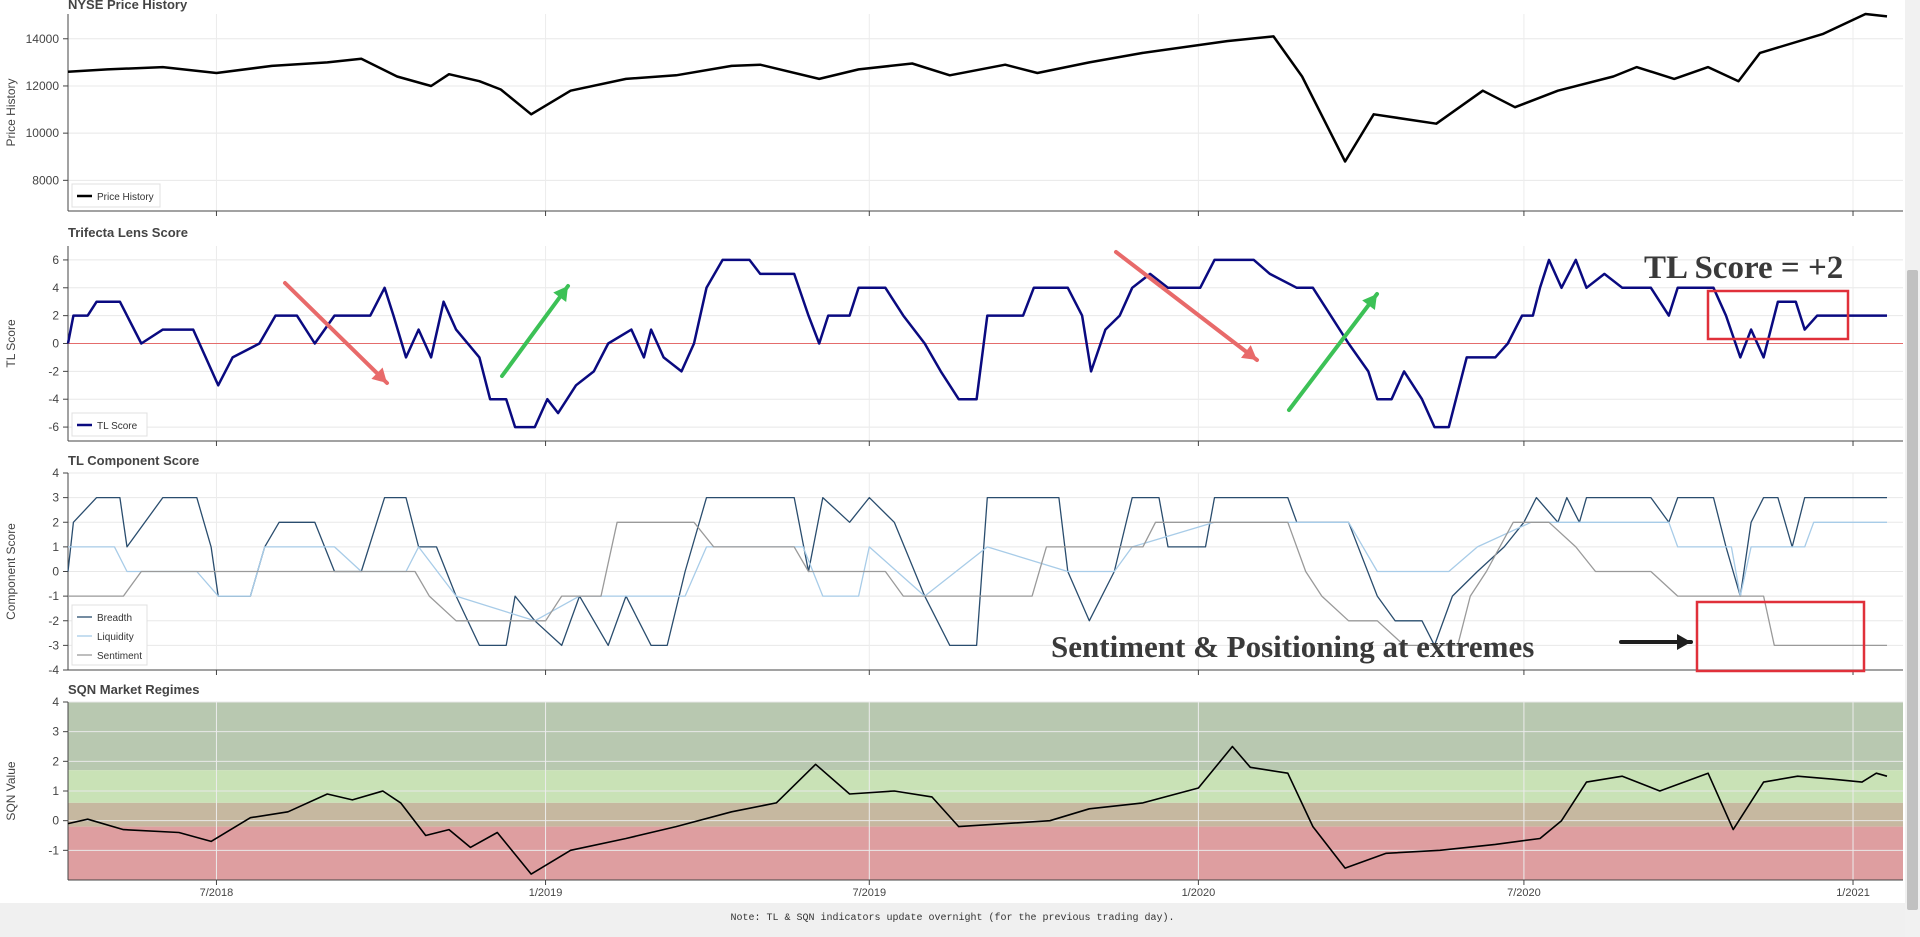 The height and width of the screenshot is (937, 1920). Describe the element at coordinates (1524, 893) in the screenshot. I see `x-tick-label: 7/2020` at that location.